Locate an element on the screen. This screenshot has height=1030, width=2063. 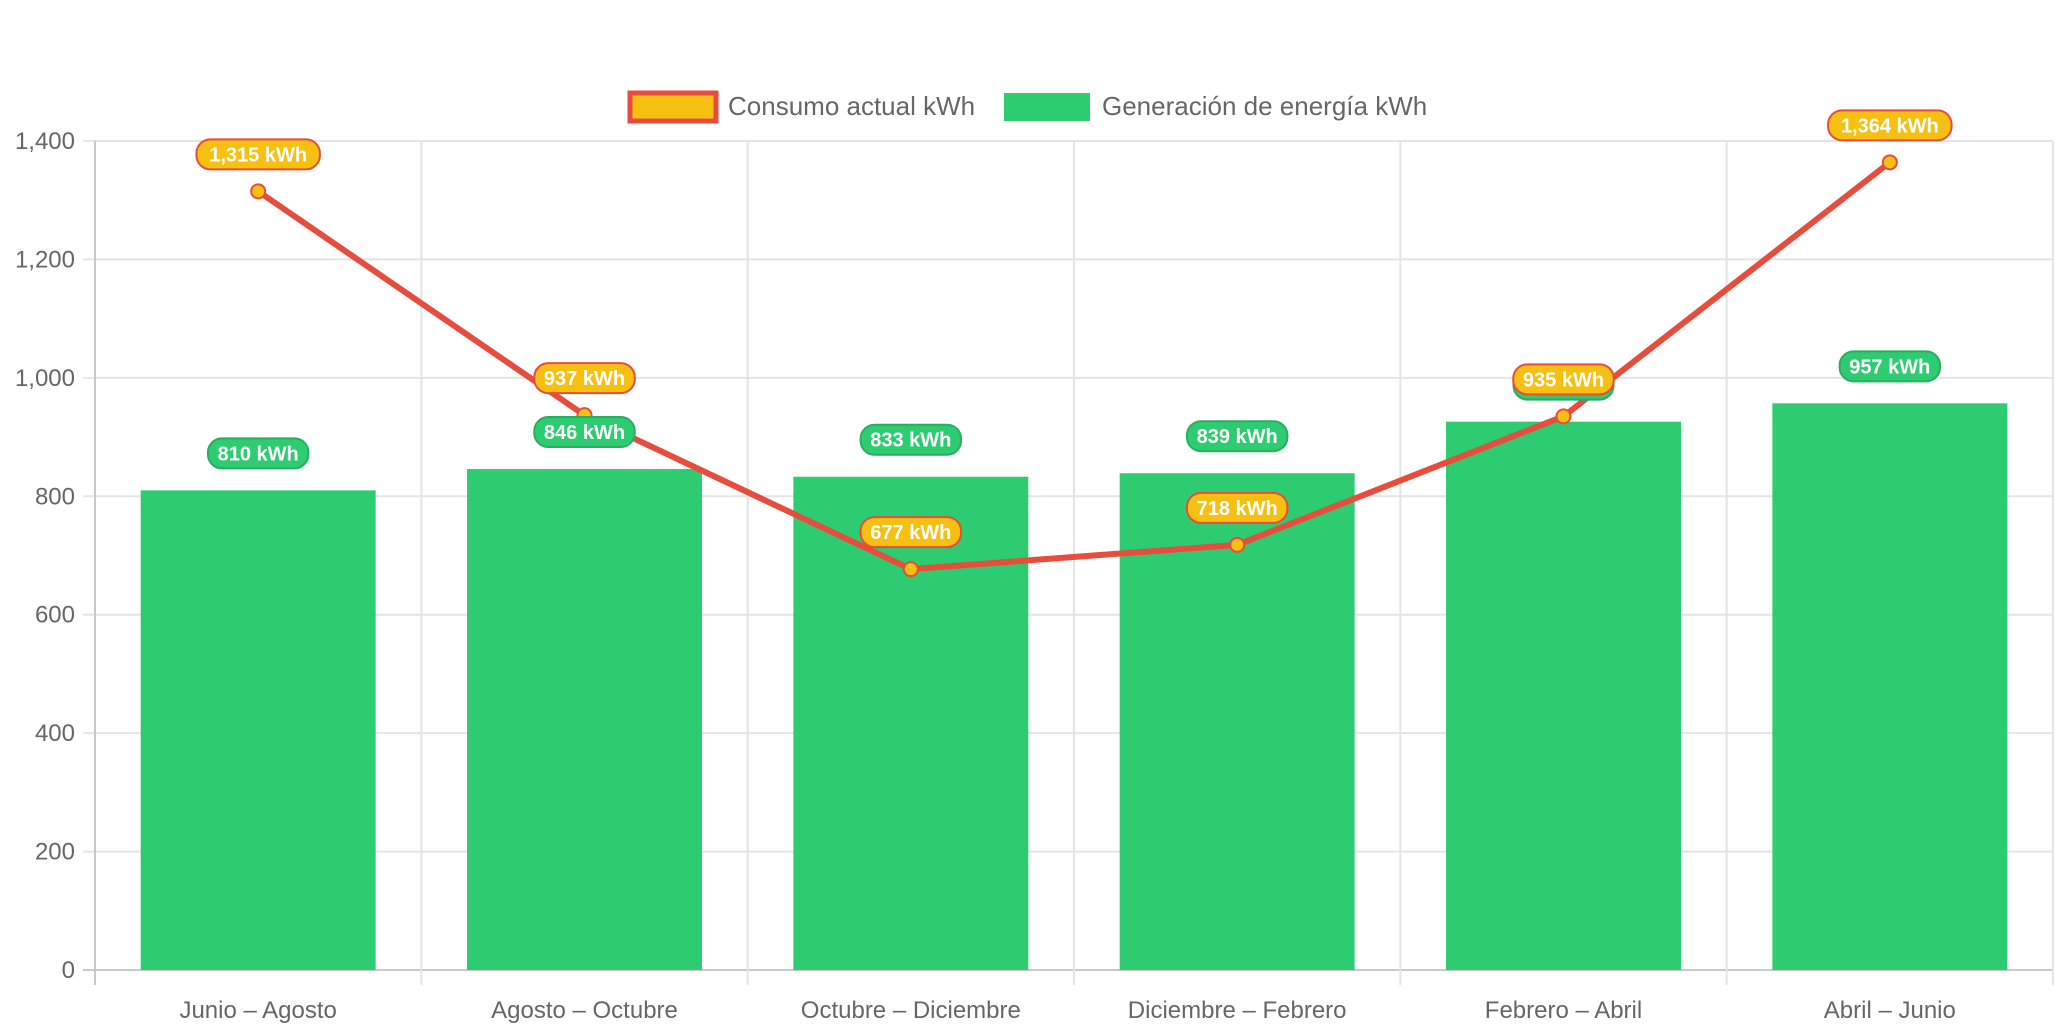
legend-label-consumo: Consumo actual kWh is located at coordinates (851, 106).